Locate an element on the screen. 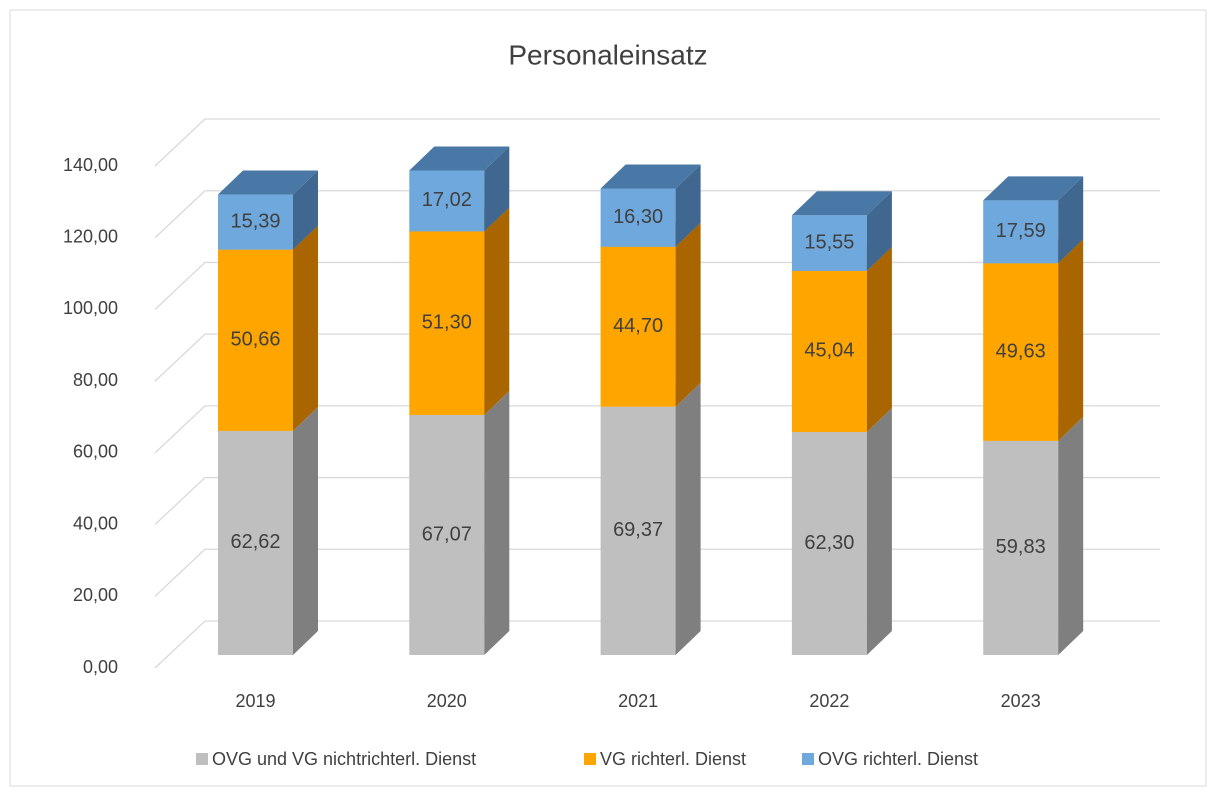  data-label: 44,70 is located at coordinates (638, 326).